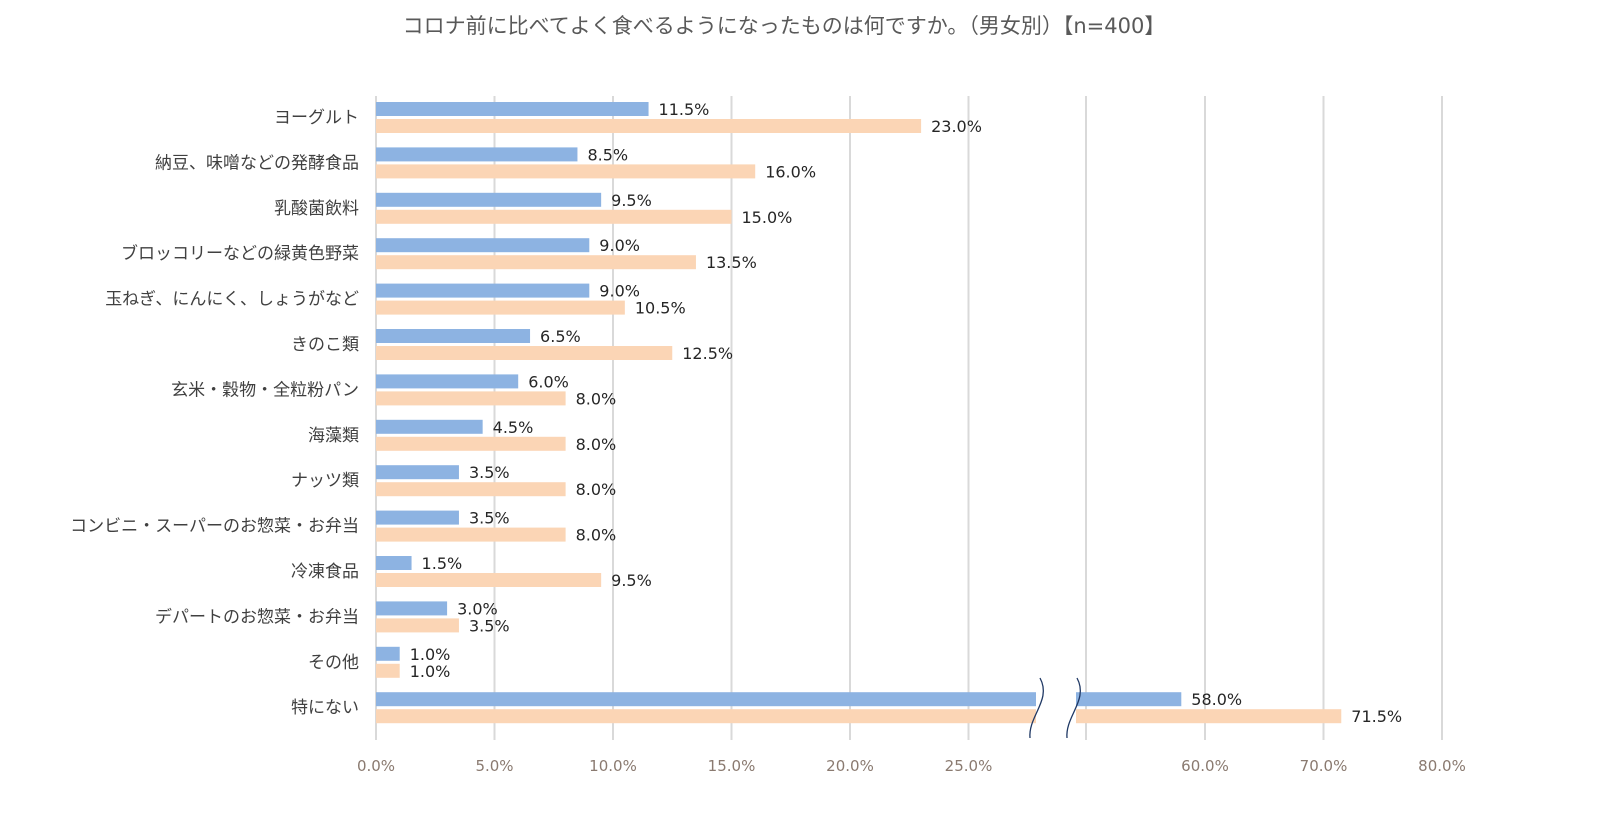  What do you see at coordinates (707, 353) in the screenshot?
I see `value-label: 12.5%` at bounding box center [707, 353].